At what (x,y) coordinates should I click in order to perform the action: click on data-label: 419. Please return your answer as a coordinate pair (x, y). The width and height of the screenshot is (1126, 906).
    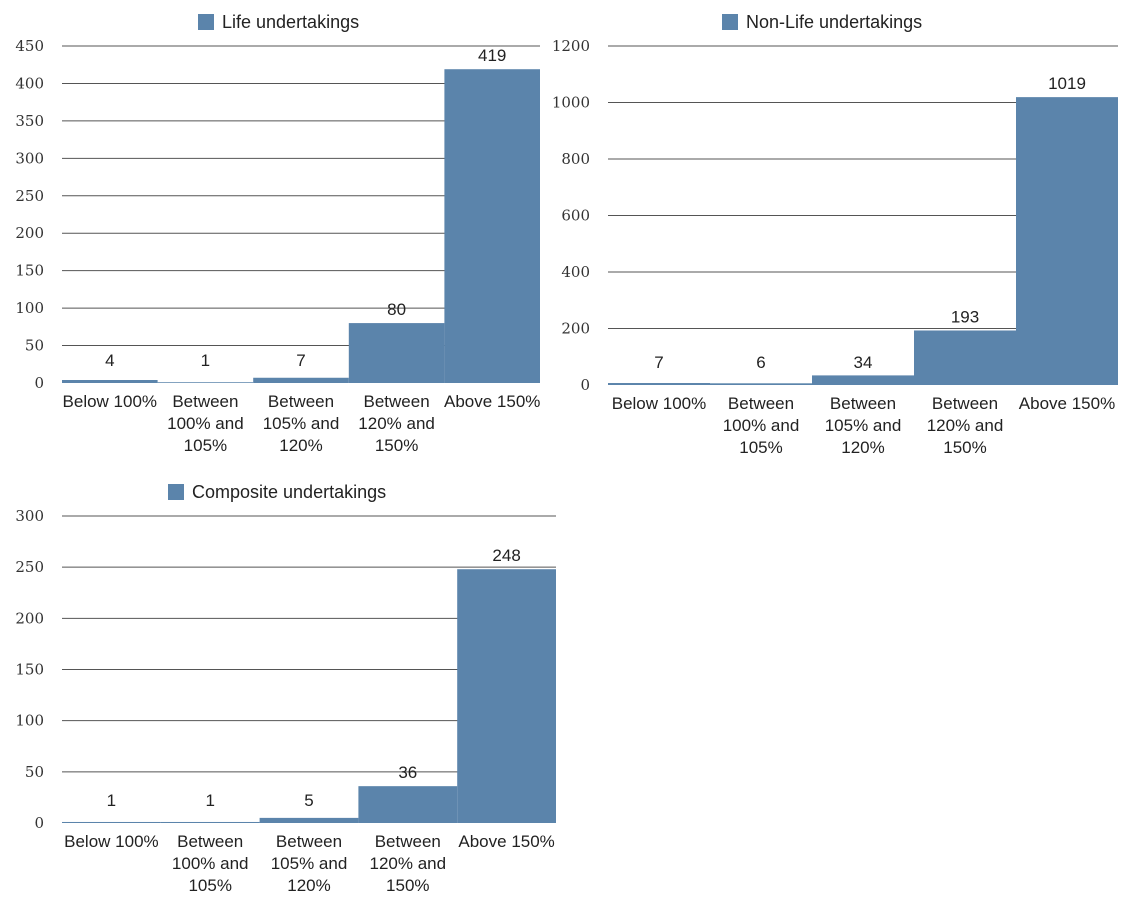
    Looking at the image, I should click on (492, 55).